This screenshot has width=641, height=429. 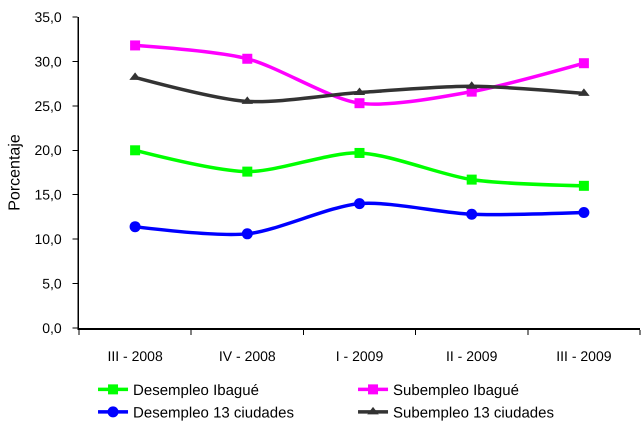 What do you see at coordinates (360, 356) in the screenshot?
I see `x-tick-label: I - 2009` at bounding box center [360, 356].